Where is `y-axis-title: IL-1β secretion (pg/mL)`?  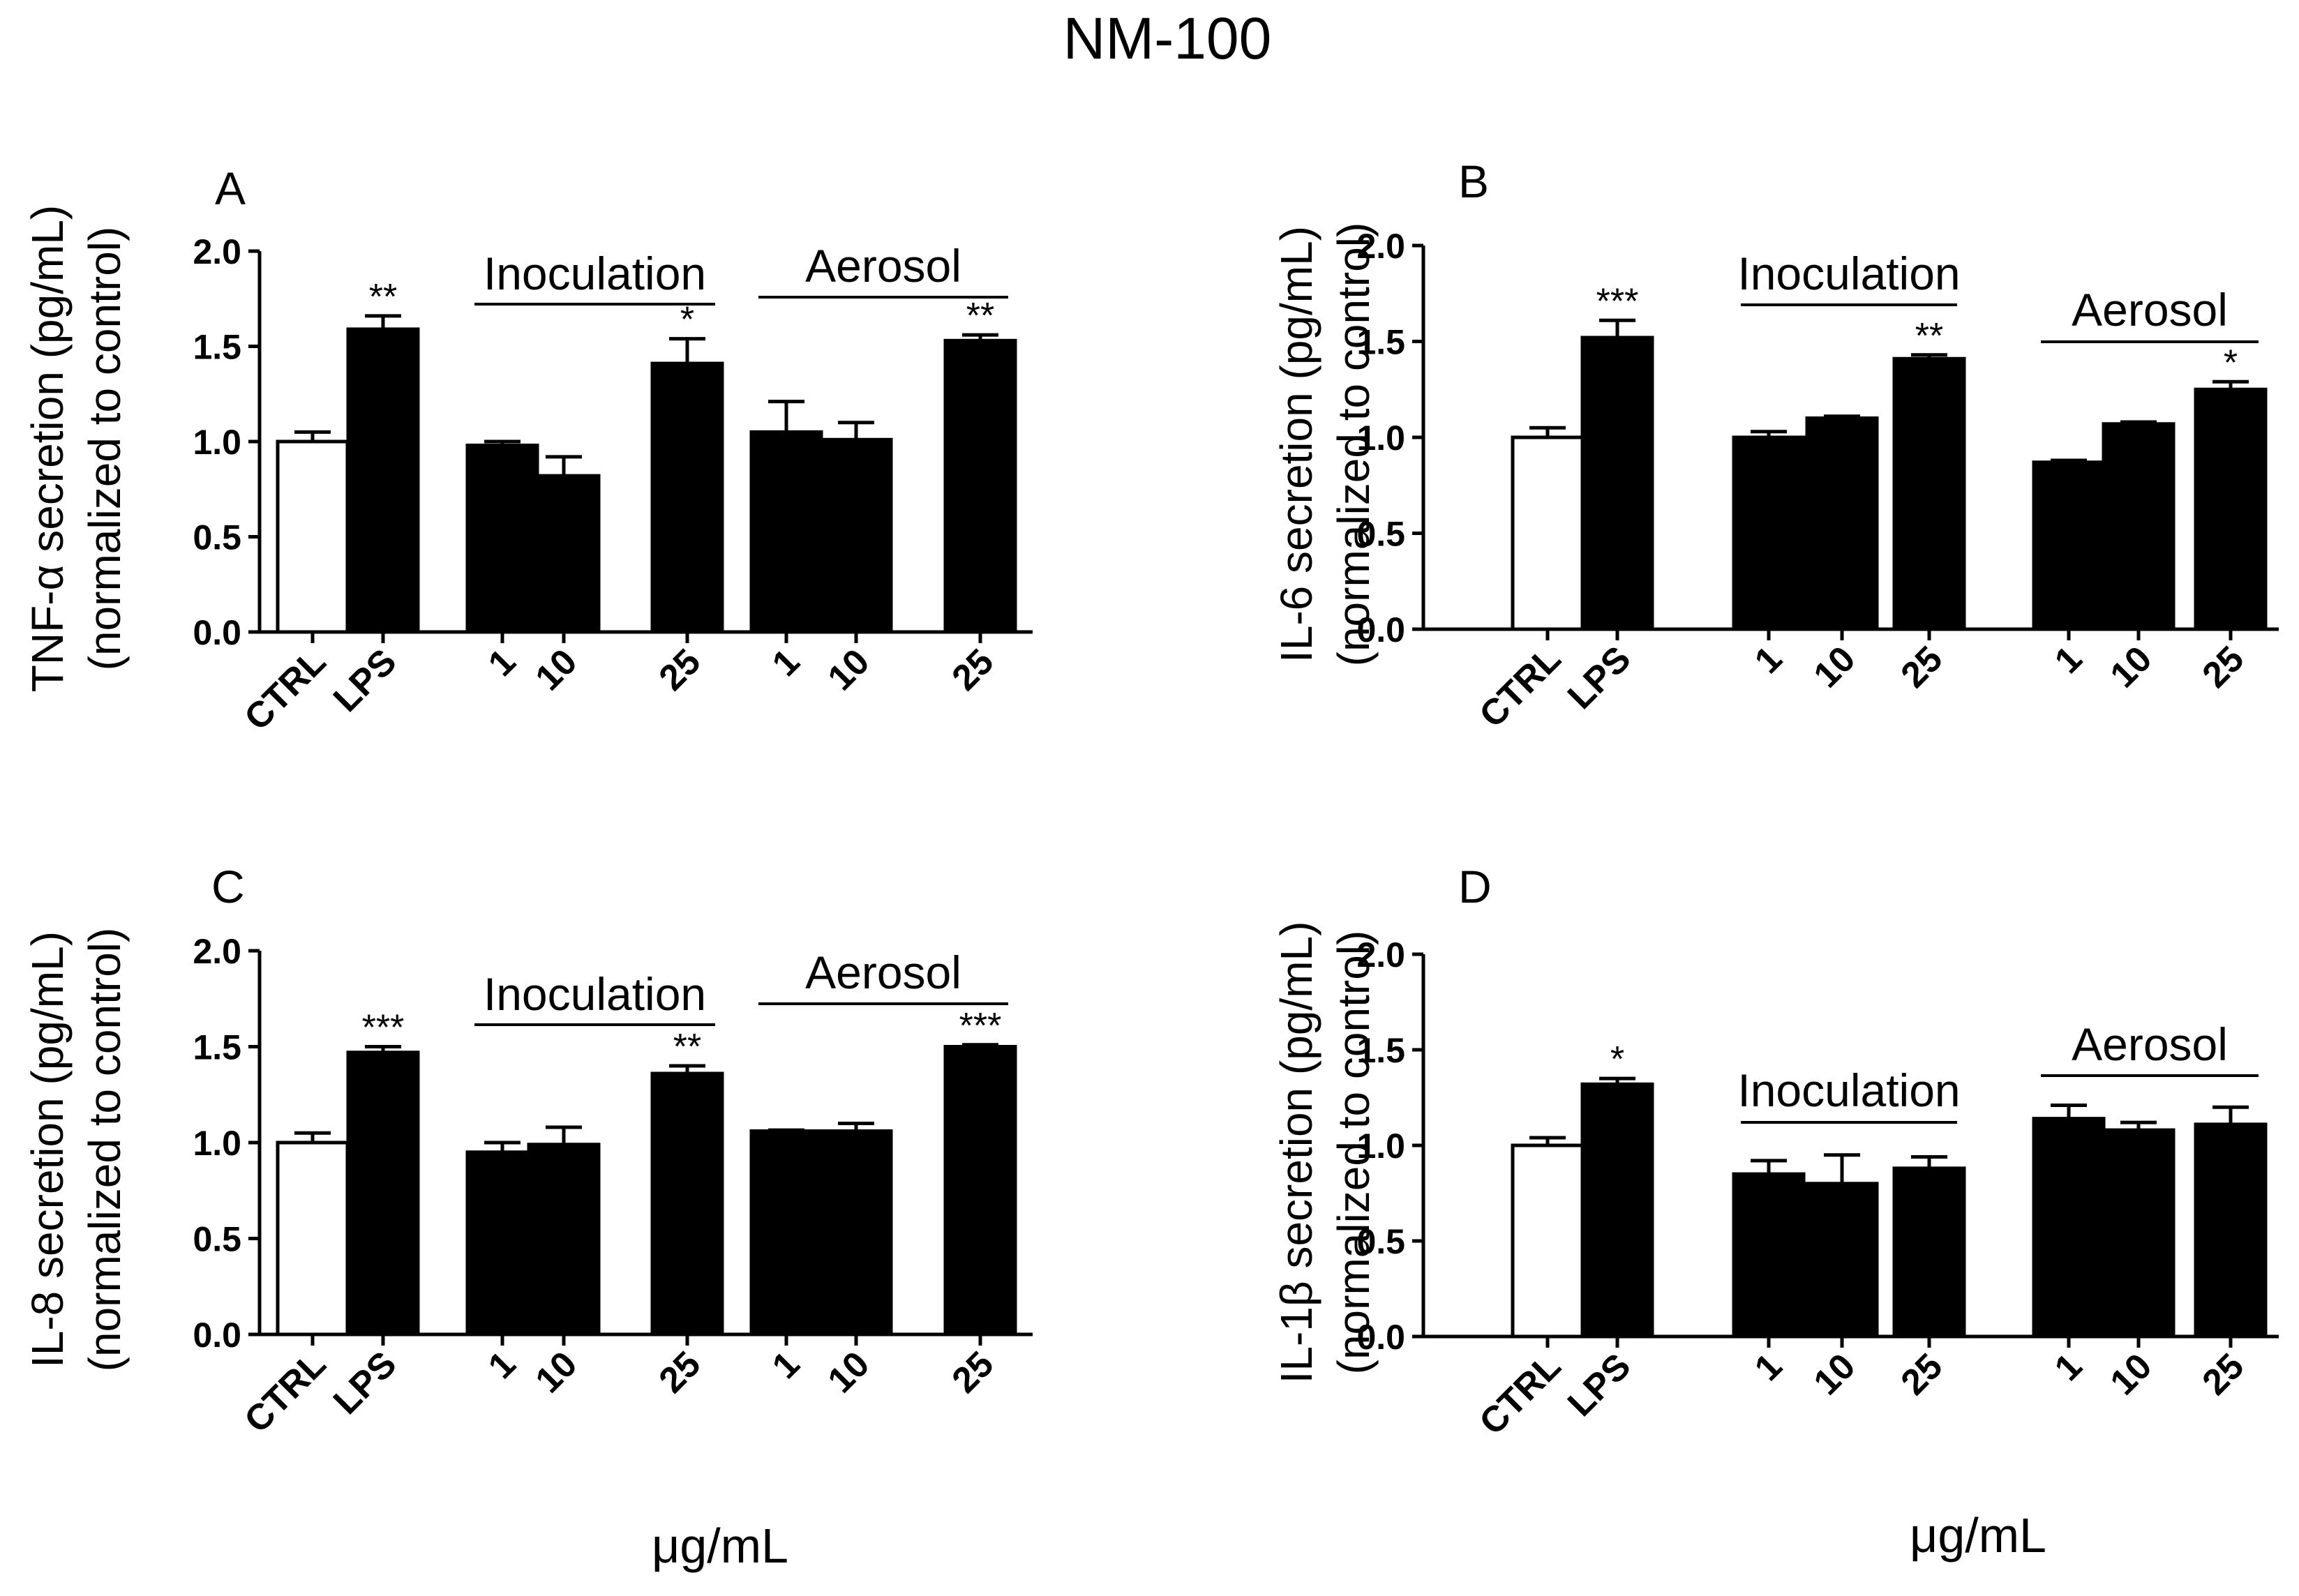
y-axis-title: IL-1β secretion (pg/mL) is located at coordinates (1296, 1152).